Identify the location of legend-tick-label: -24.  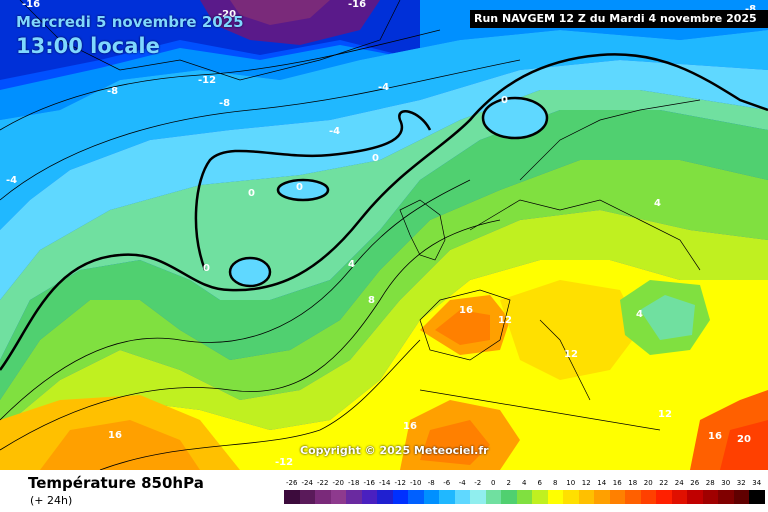
(307, 483).